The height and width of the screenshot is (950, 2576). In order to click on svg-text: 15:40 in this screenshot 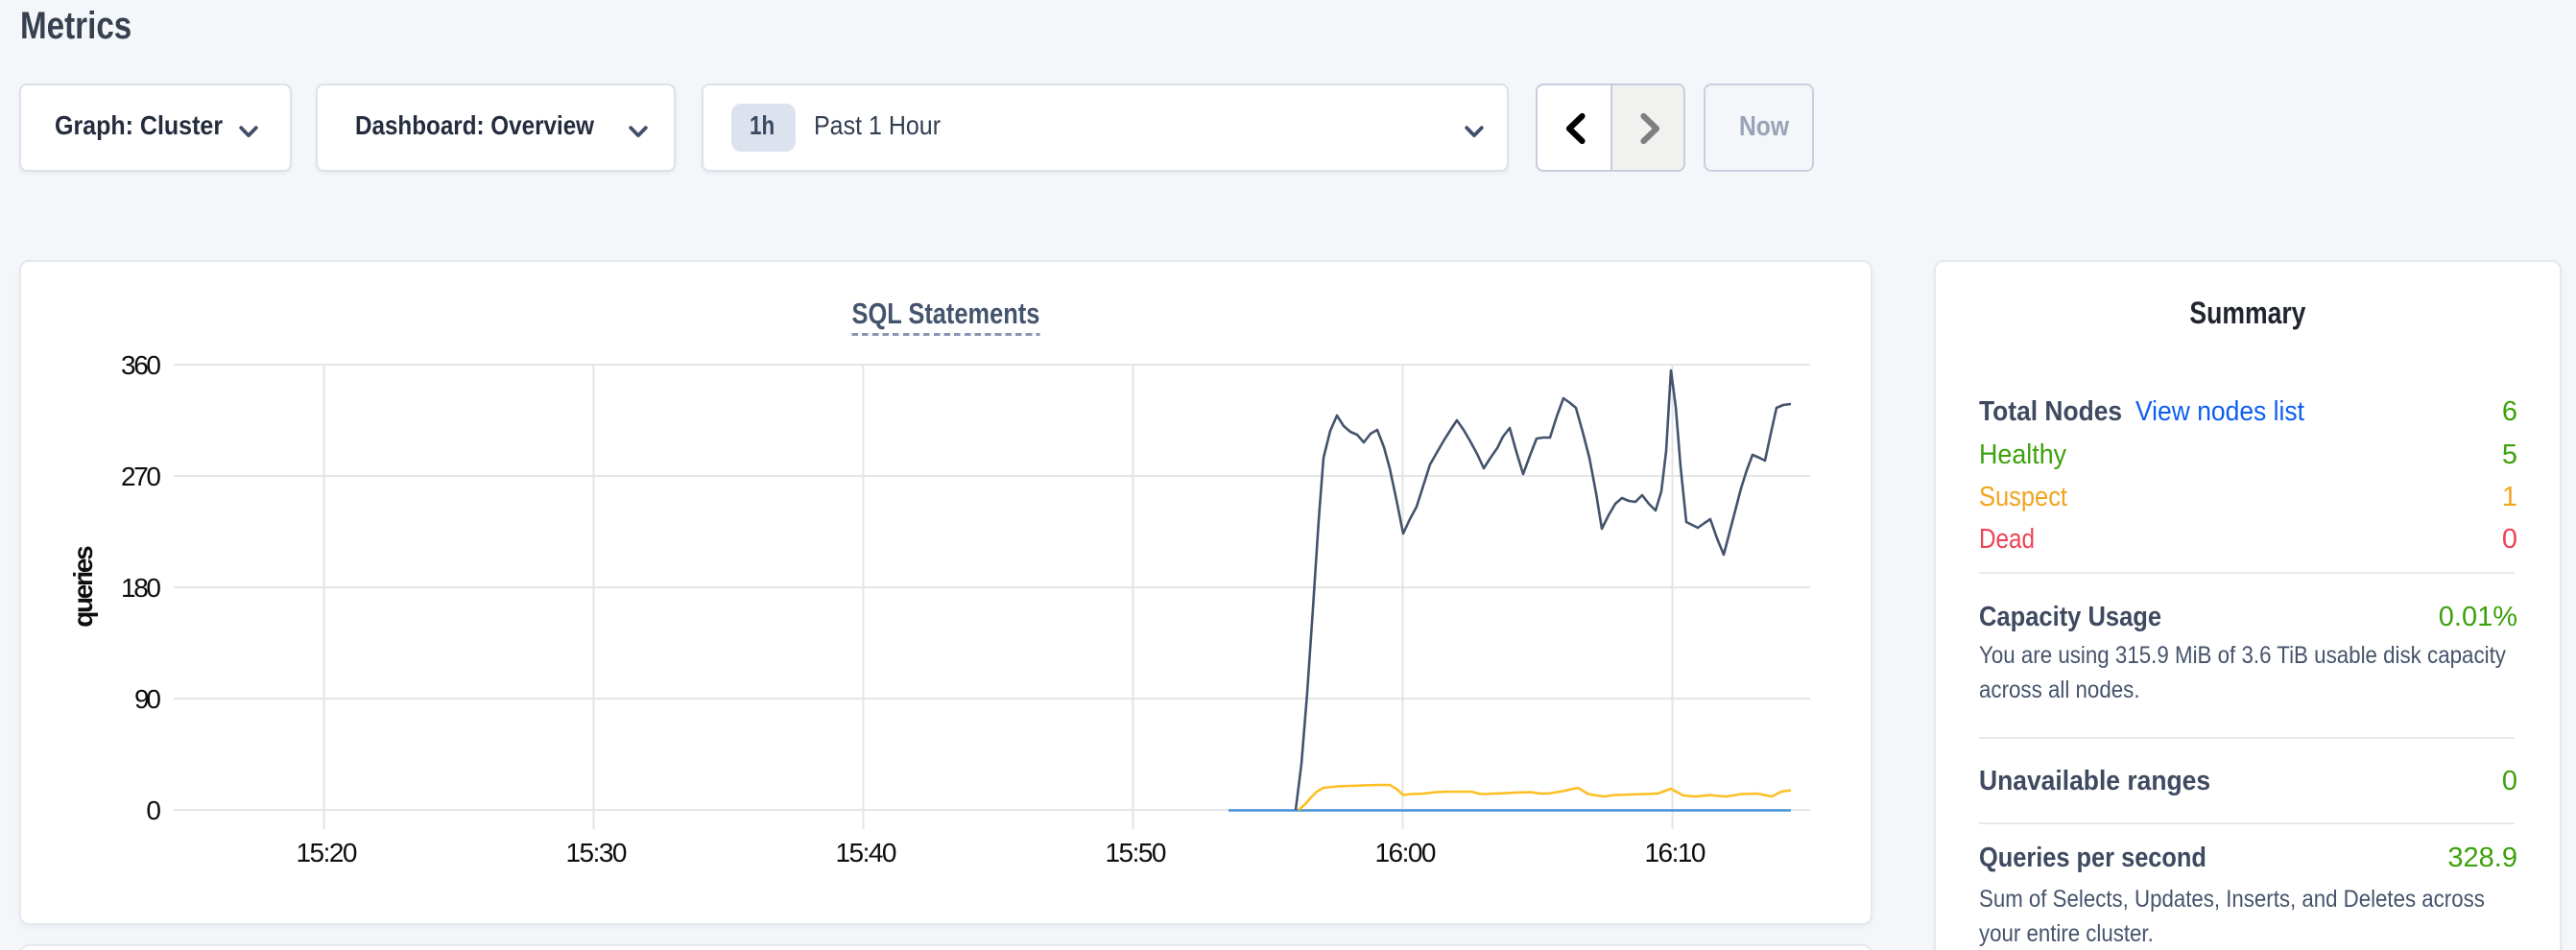, I will do `click(866, 852)`.